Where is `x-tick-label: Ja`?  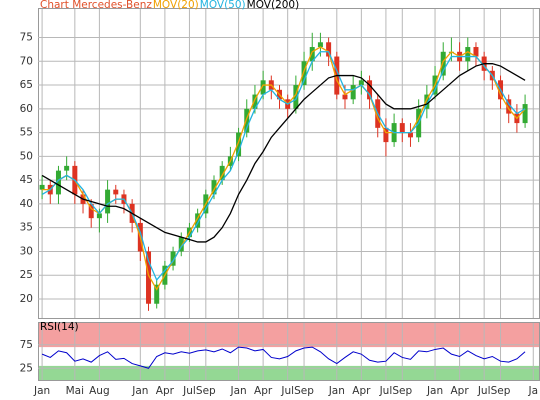
x-tick-label: Ja is located at coordinates (533, 391).